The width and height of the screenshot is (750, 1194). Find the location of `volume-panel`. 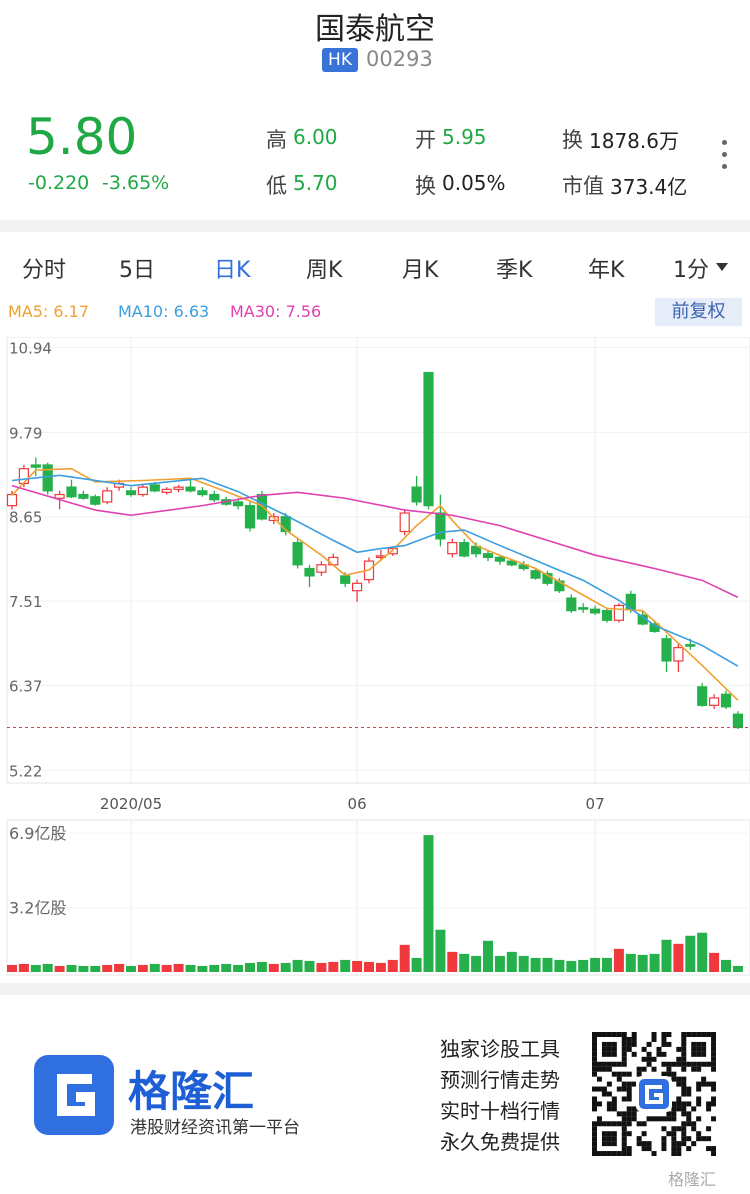

volume-panel is located at coordinates (378, 897).